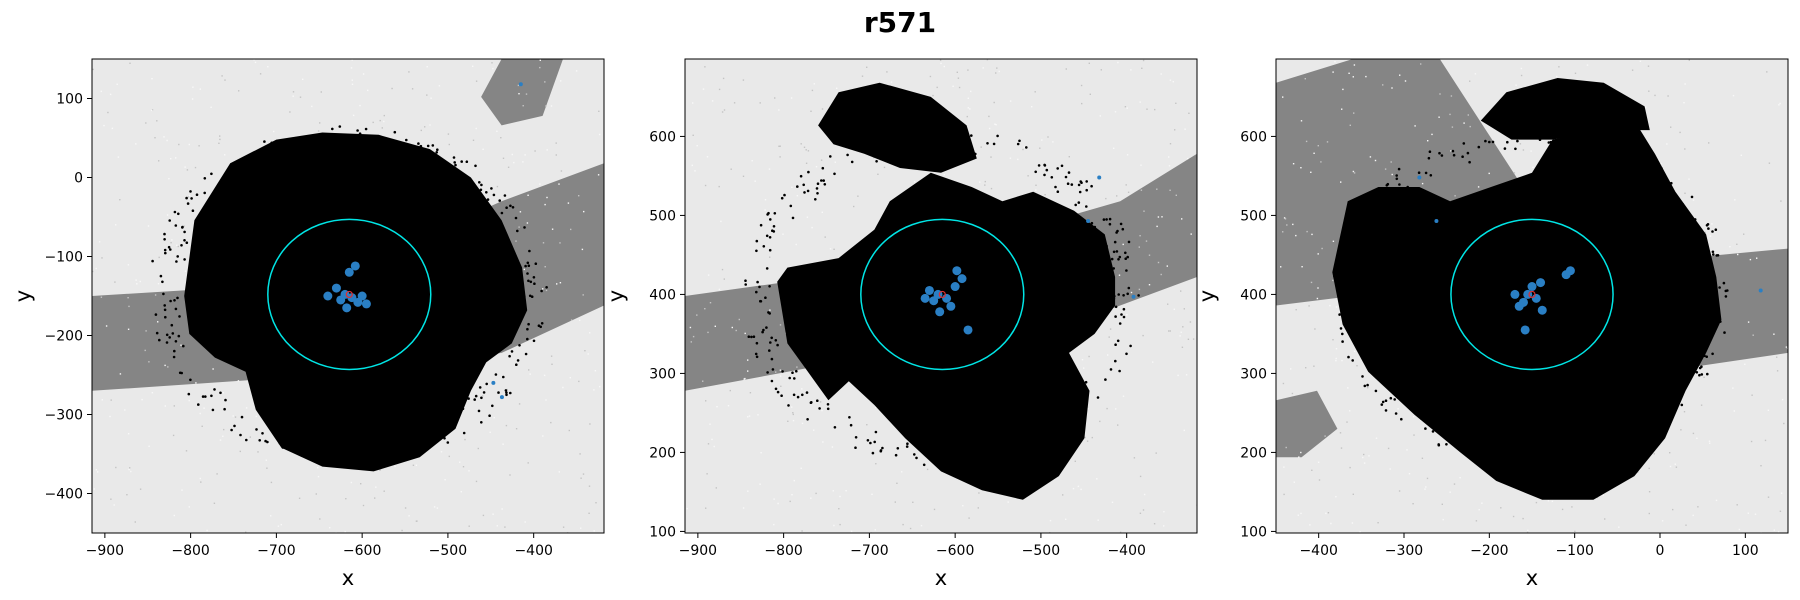 This screenshot has width=1800, height=600. What do you see at coordinates (64, 416) in the screenshot?
I see `y-tick-label: −300` at bounding box center [64, 416].